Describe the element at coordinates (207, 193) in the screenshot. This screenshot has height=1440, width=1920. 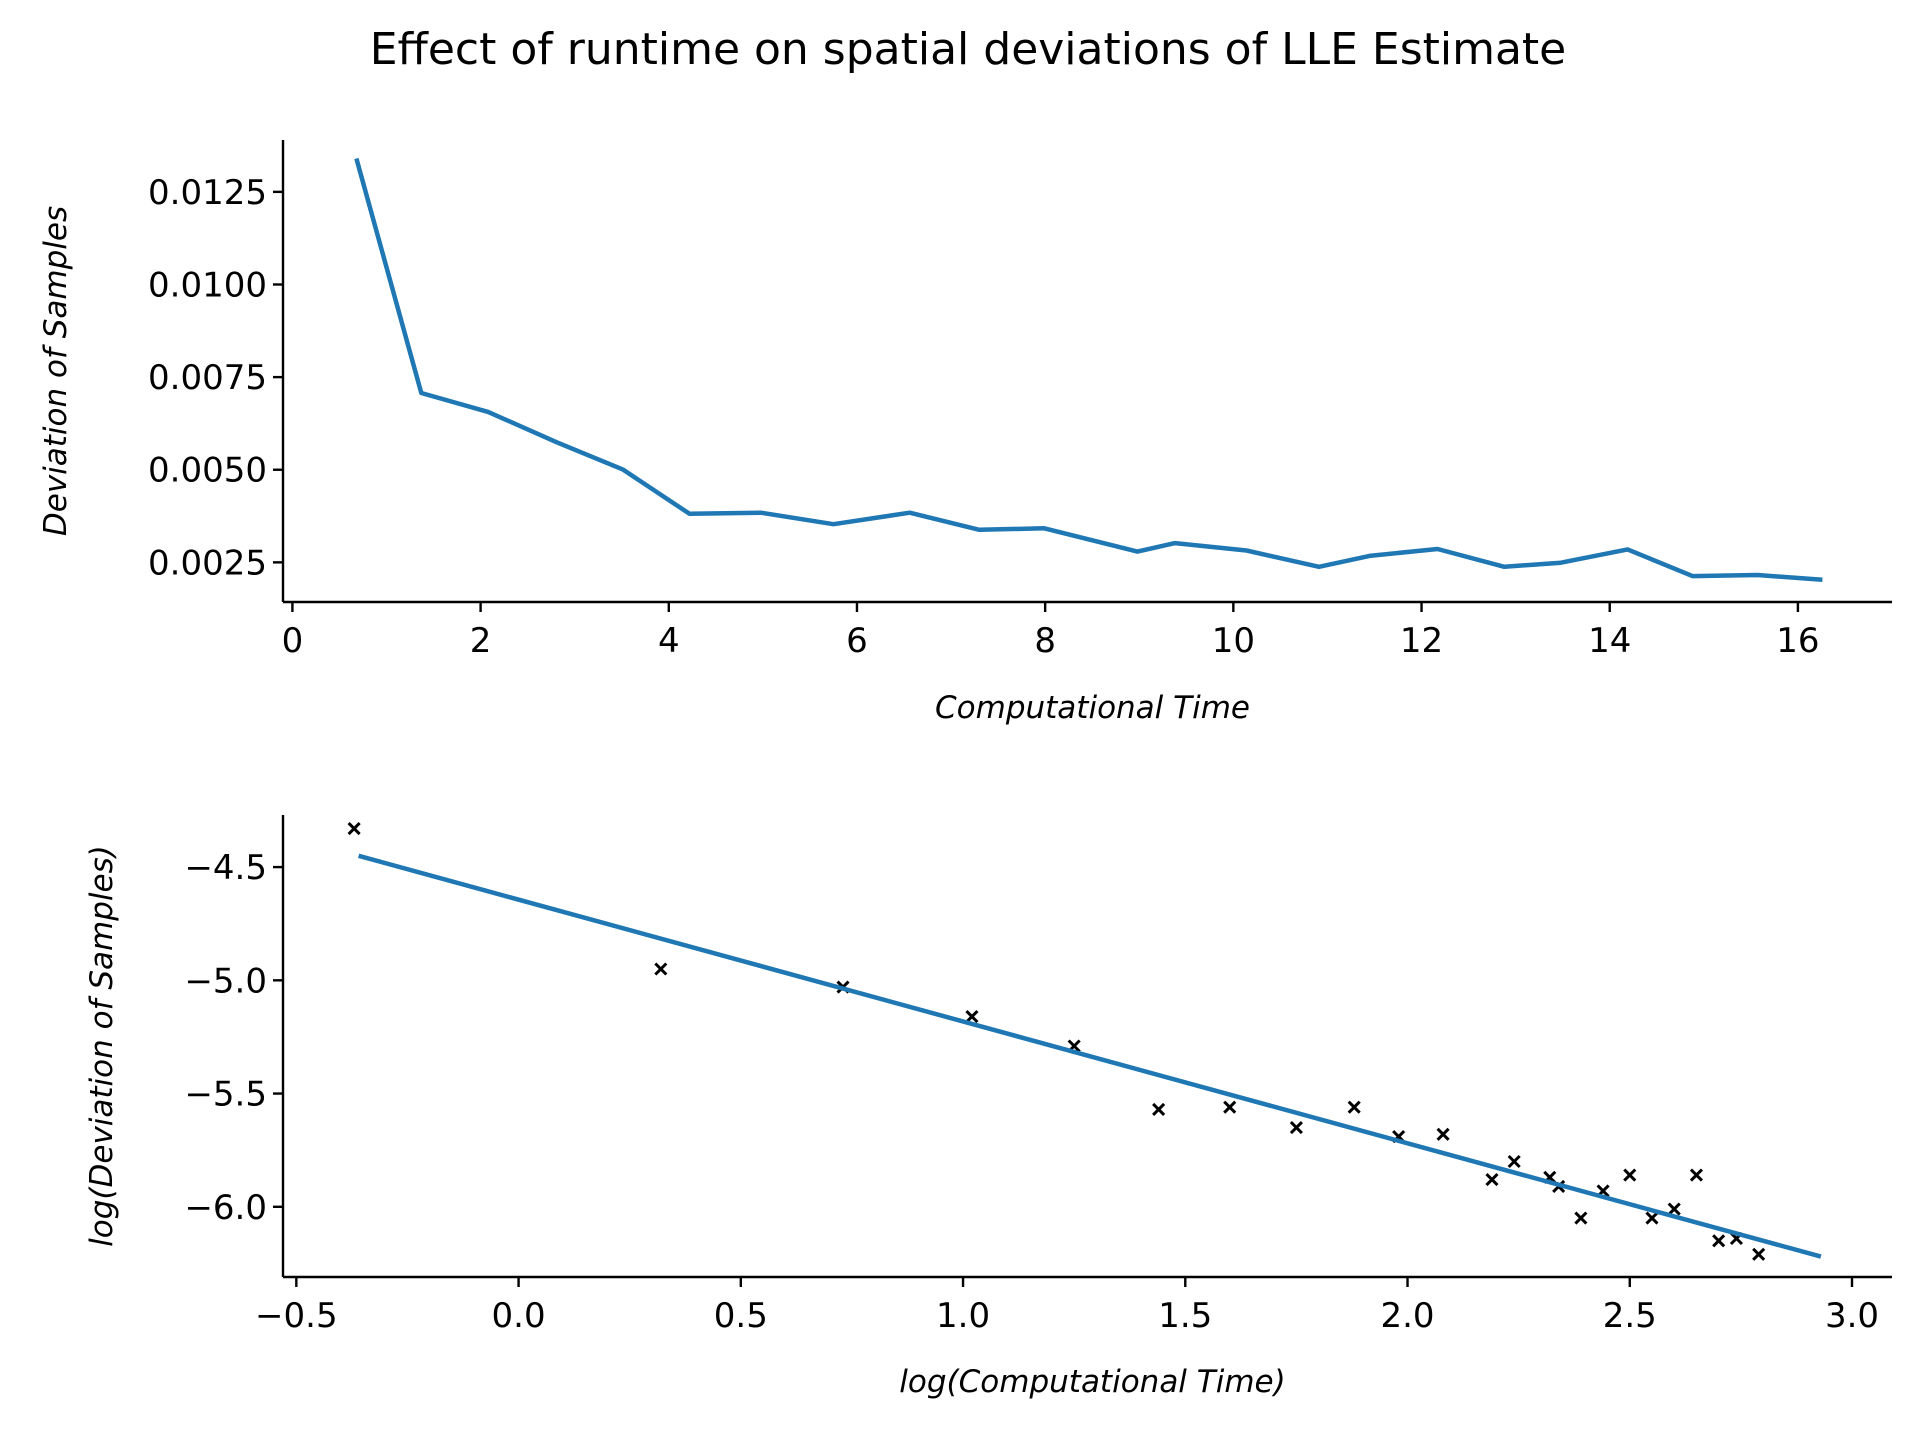
I see `y-tick-label: 0.0125` at that location.